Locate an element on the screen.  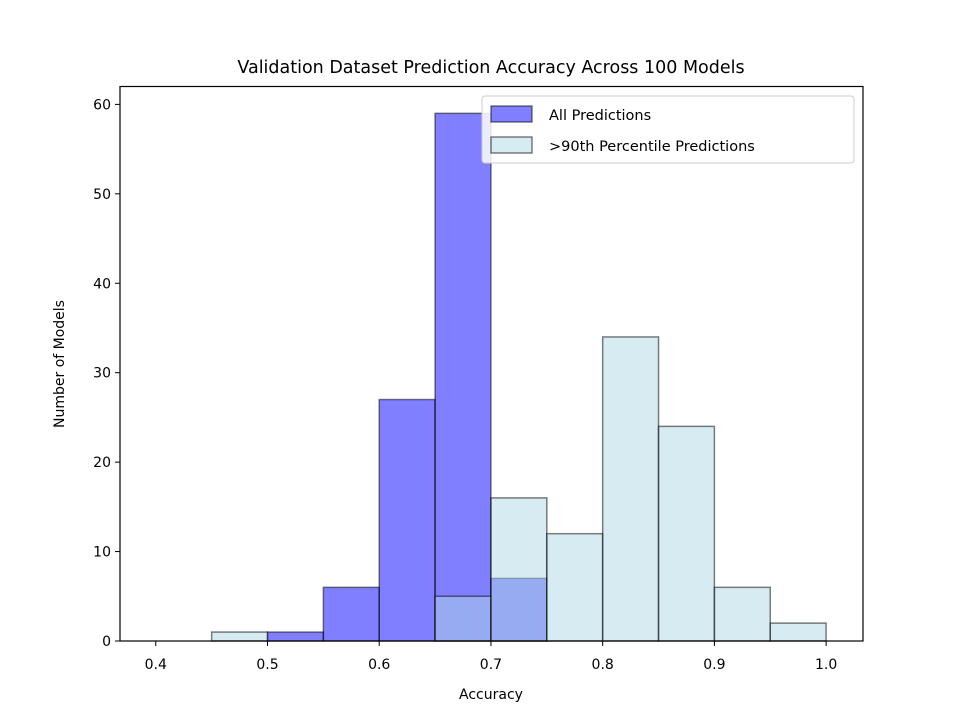
legend-label-p90: >90th Percentile Predictions is located at coordinates (652, 147).